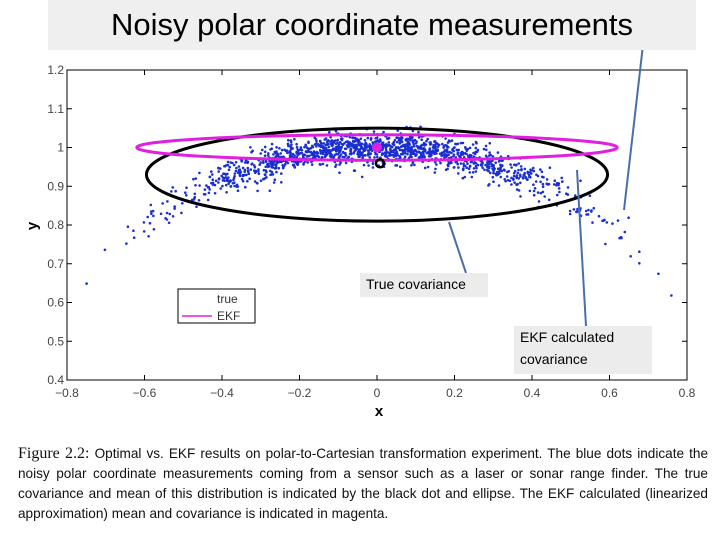 The image size is (720, 540). What do you see at coordinates (424, 285) in the screenshot?
I see `callout-true-covariance: True covariance` at bounding box center [424, 285].